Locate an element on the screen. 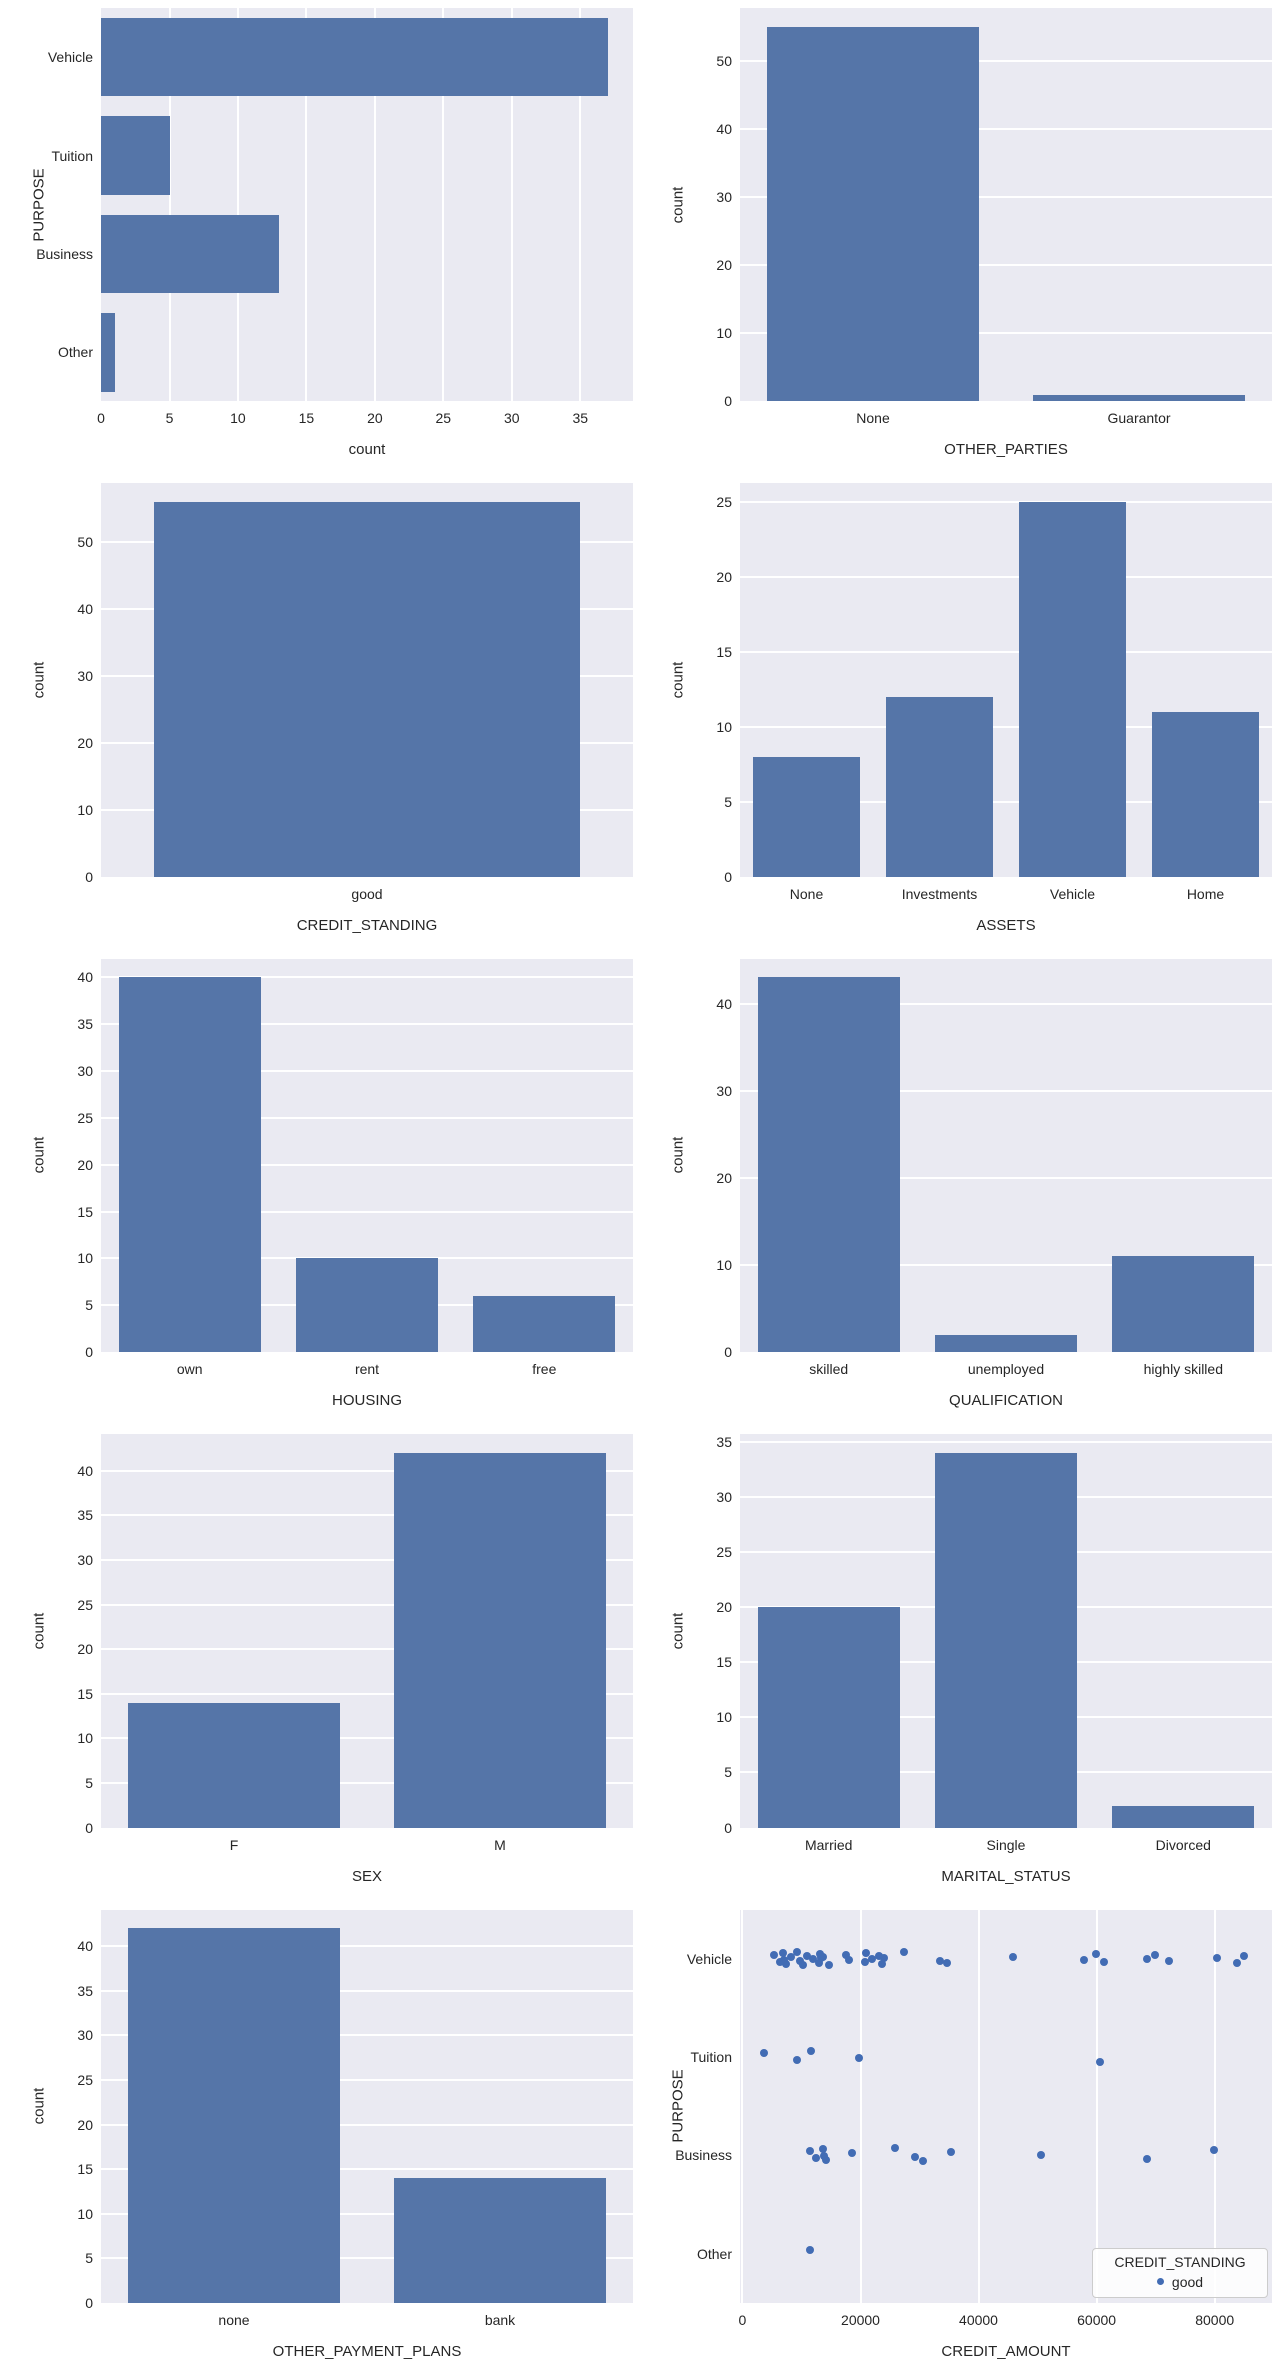 The image size is (1278, 2377). x-category-label: Divorced is located at coordinates (1183, 1844).